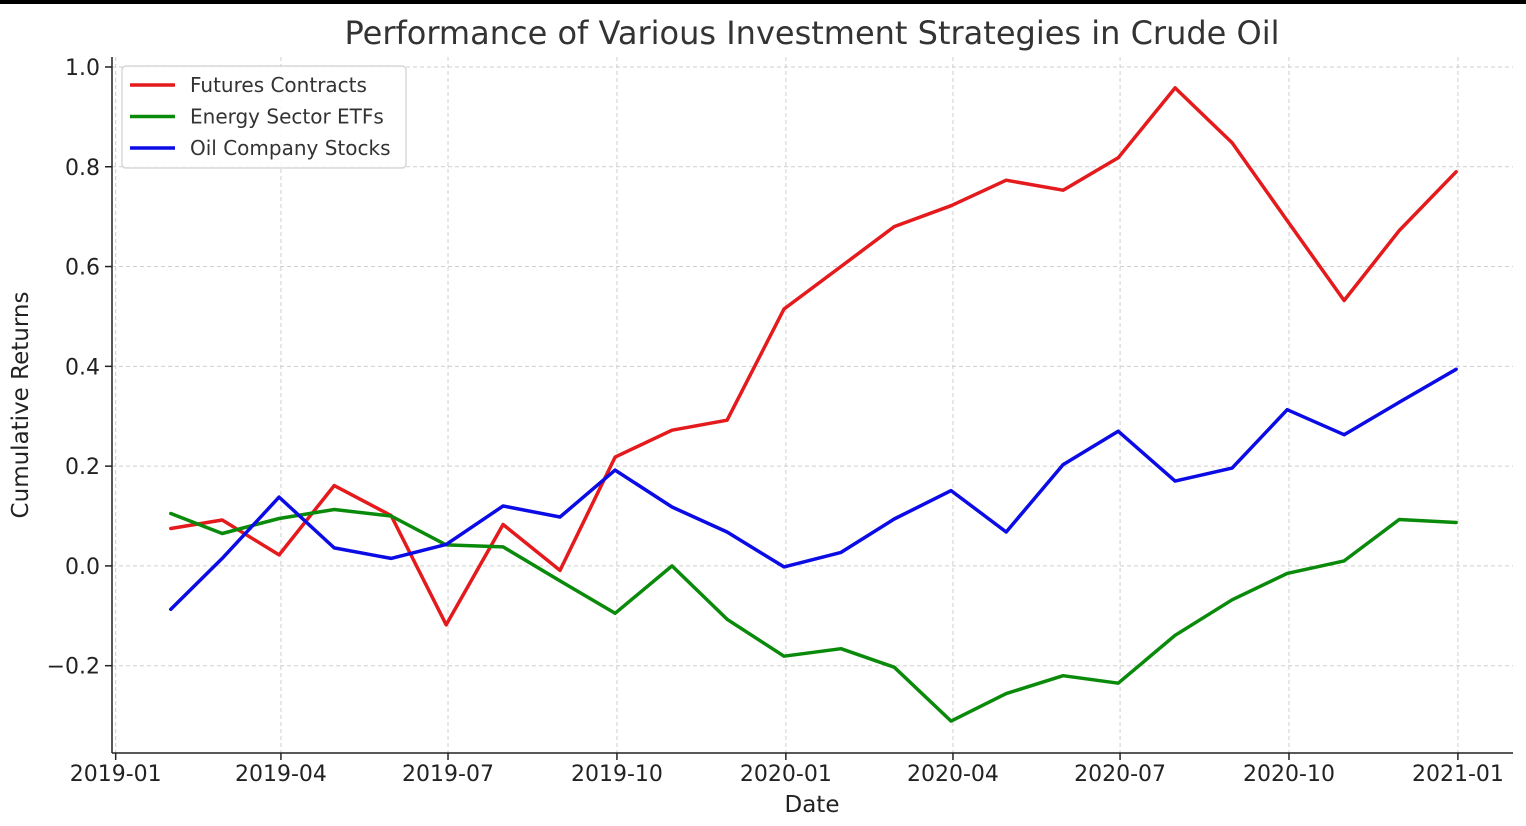  Describe the element at coordinates (617, 774) in the screenshot. I see `x-tick-label: 2019-10` at that location.